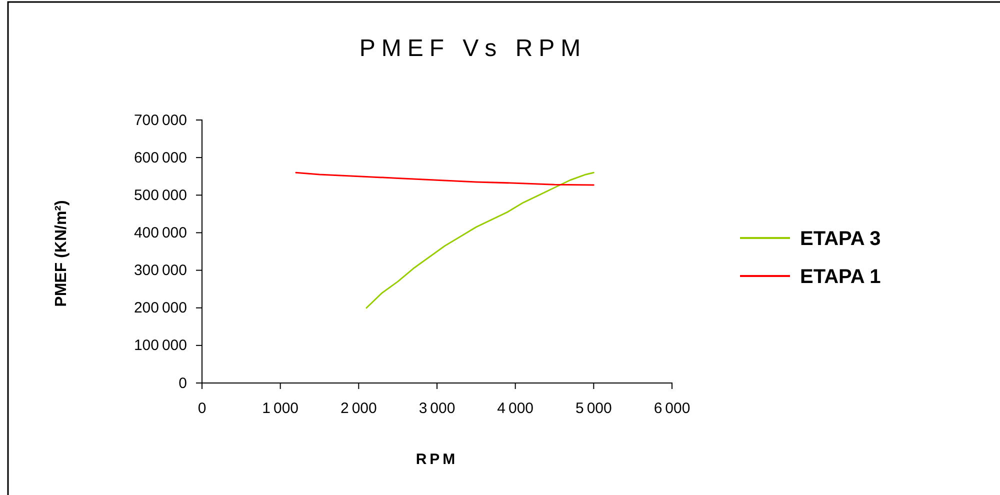 This screenshot has height=495, width=1000. Describe the element at coordinates (473, 48) in the screenshot. I see `chart-title: PMEF Vs RPM` at that location.